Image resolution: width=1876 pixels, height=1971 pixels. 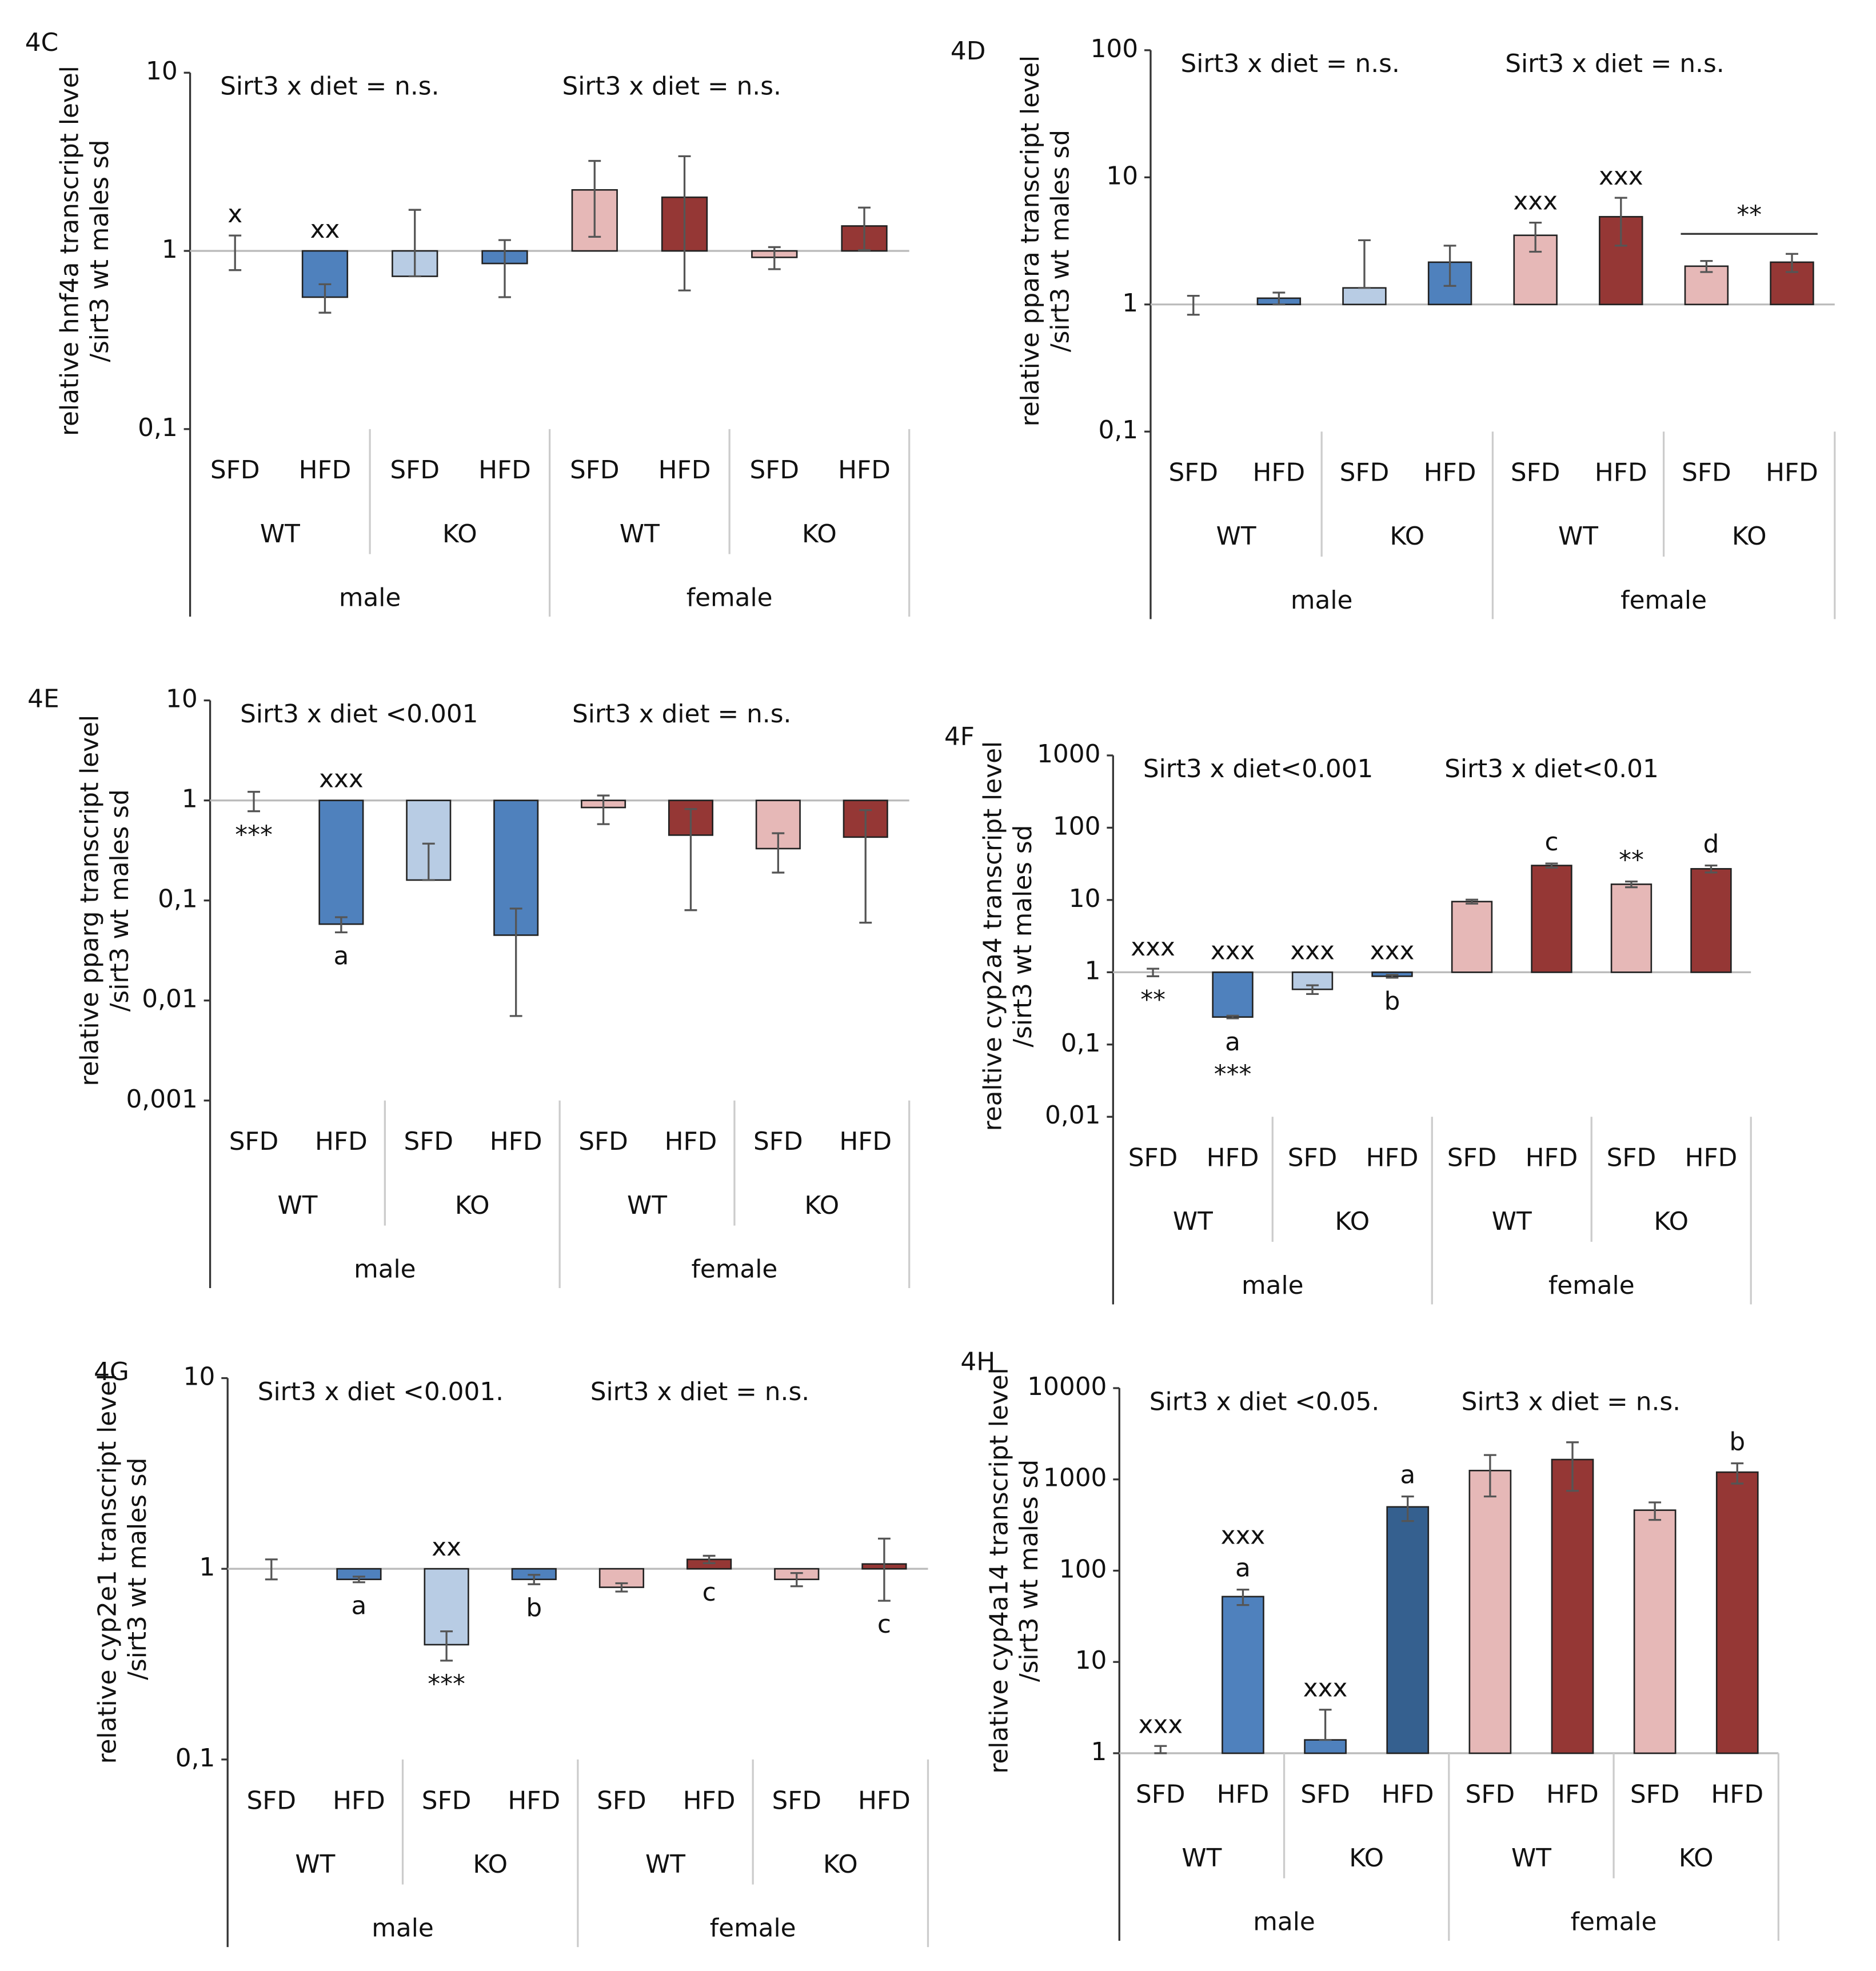 What do you see at coordinates (1152, 999) in the screenshot?
I see `annotation: **` at bounding box center [1152, 999].